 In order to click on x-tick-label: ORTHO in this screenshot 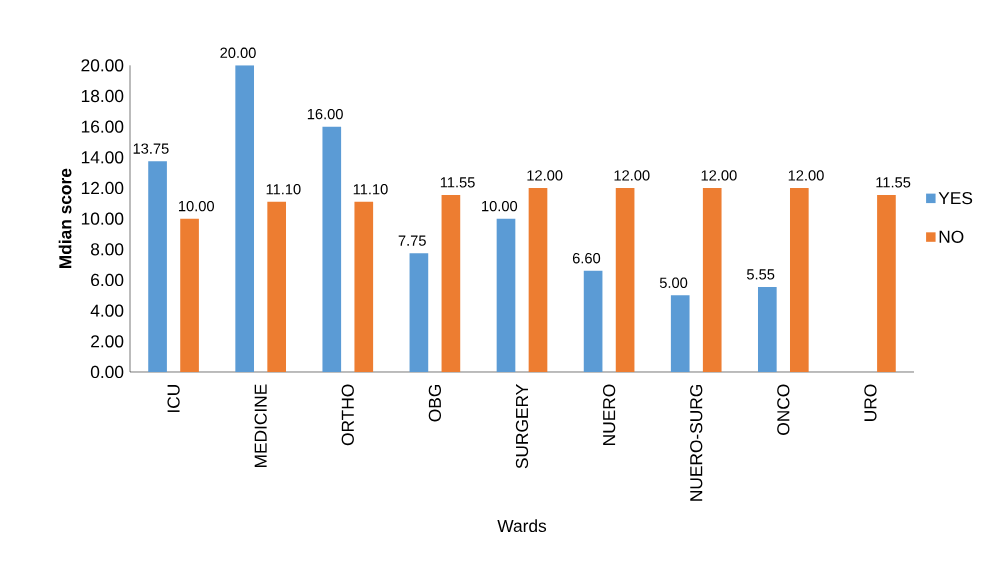, I will do `click(347, 415)`.